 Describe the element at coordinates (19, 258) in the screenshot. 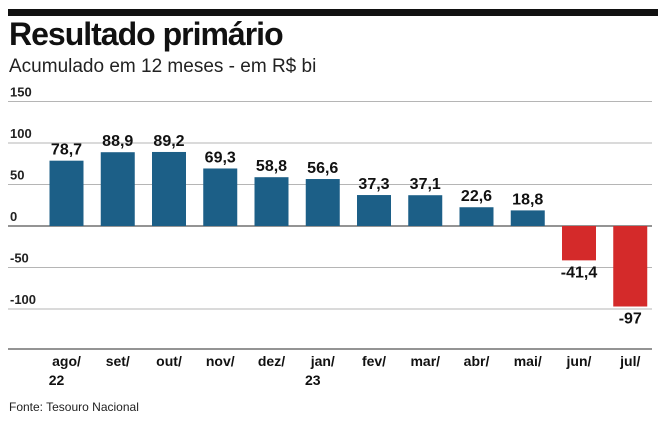

I see `y-tick-label: -50` at that location.